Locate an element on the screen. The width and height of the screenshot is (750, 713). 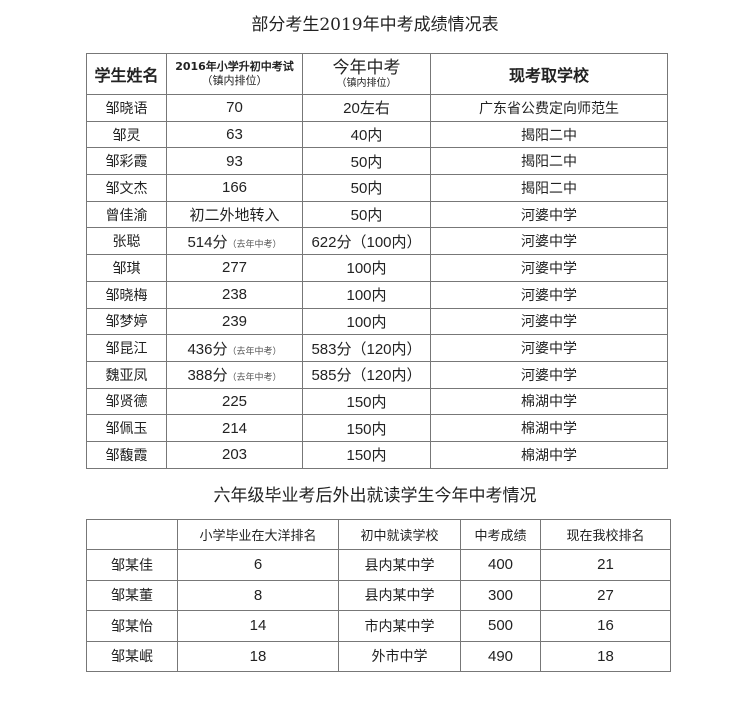
exam2016-rank: 63 is located at coordinates (234, 134).